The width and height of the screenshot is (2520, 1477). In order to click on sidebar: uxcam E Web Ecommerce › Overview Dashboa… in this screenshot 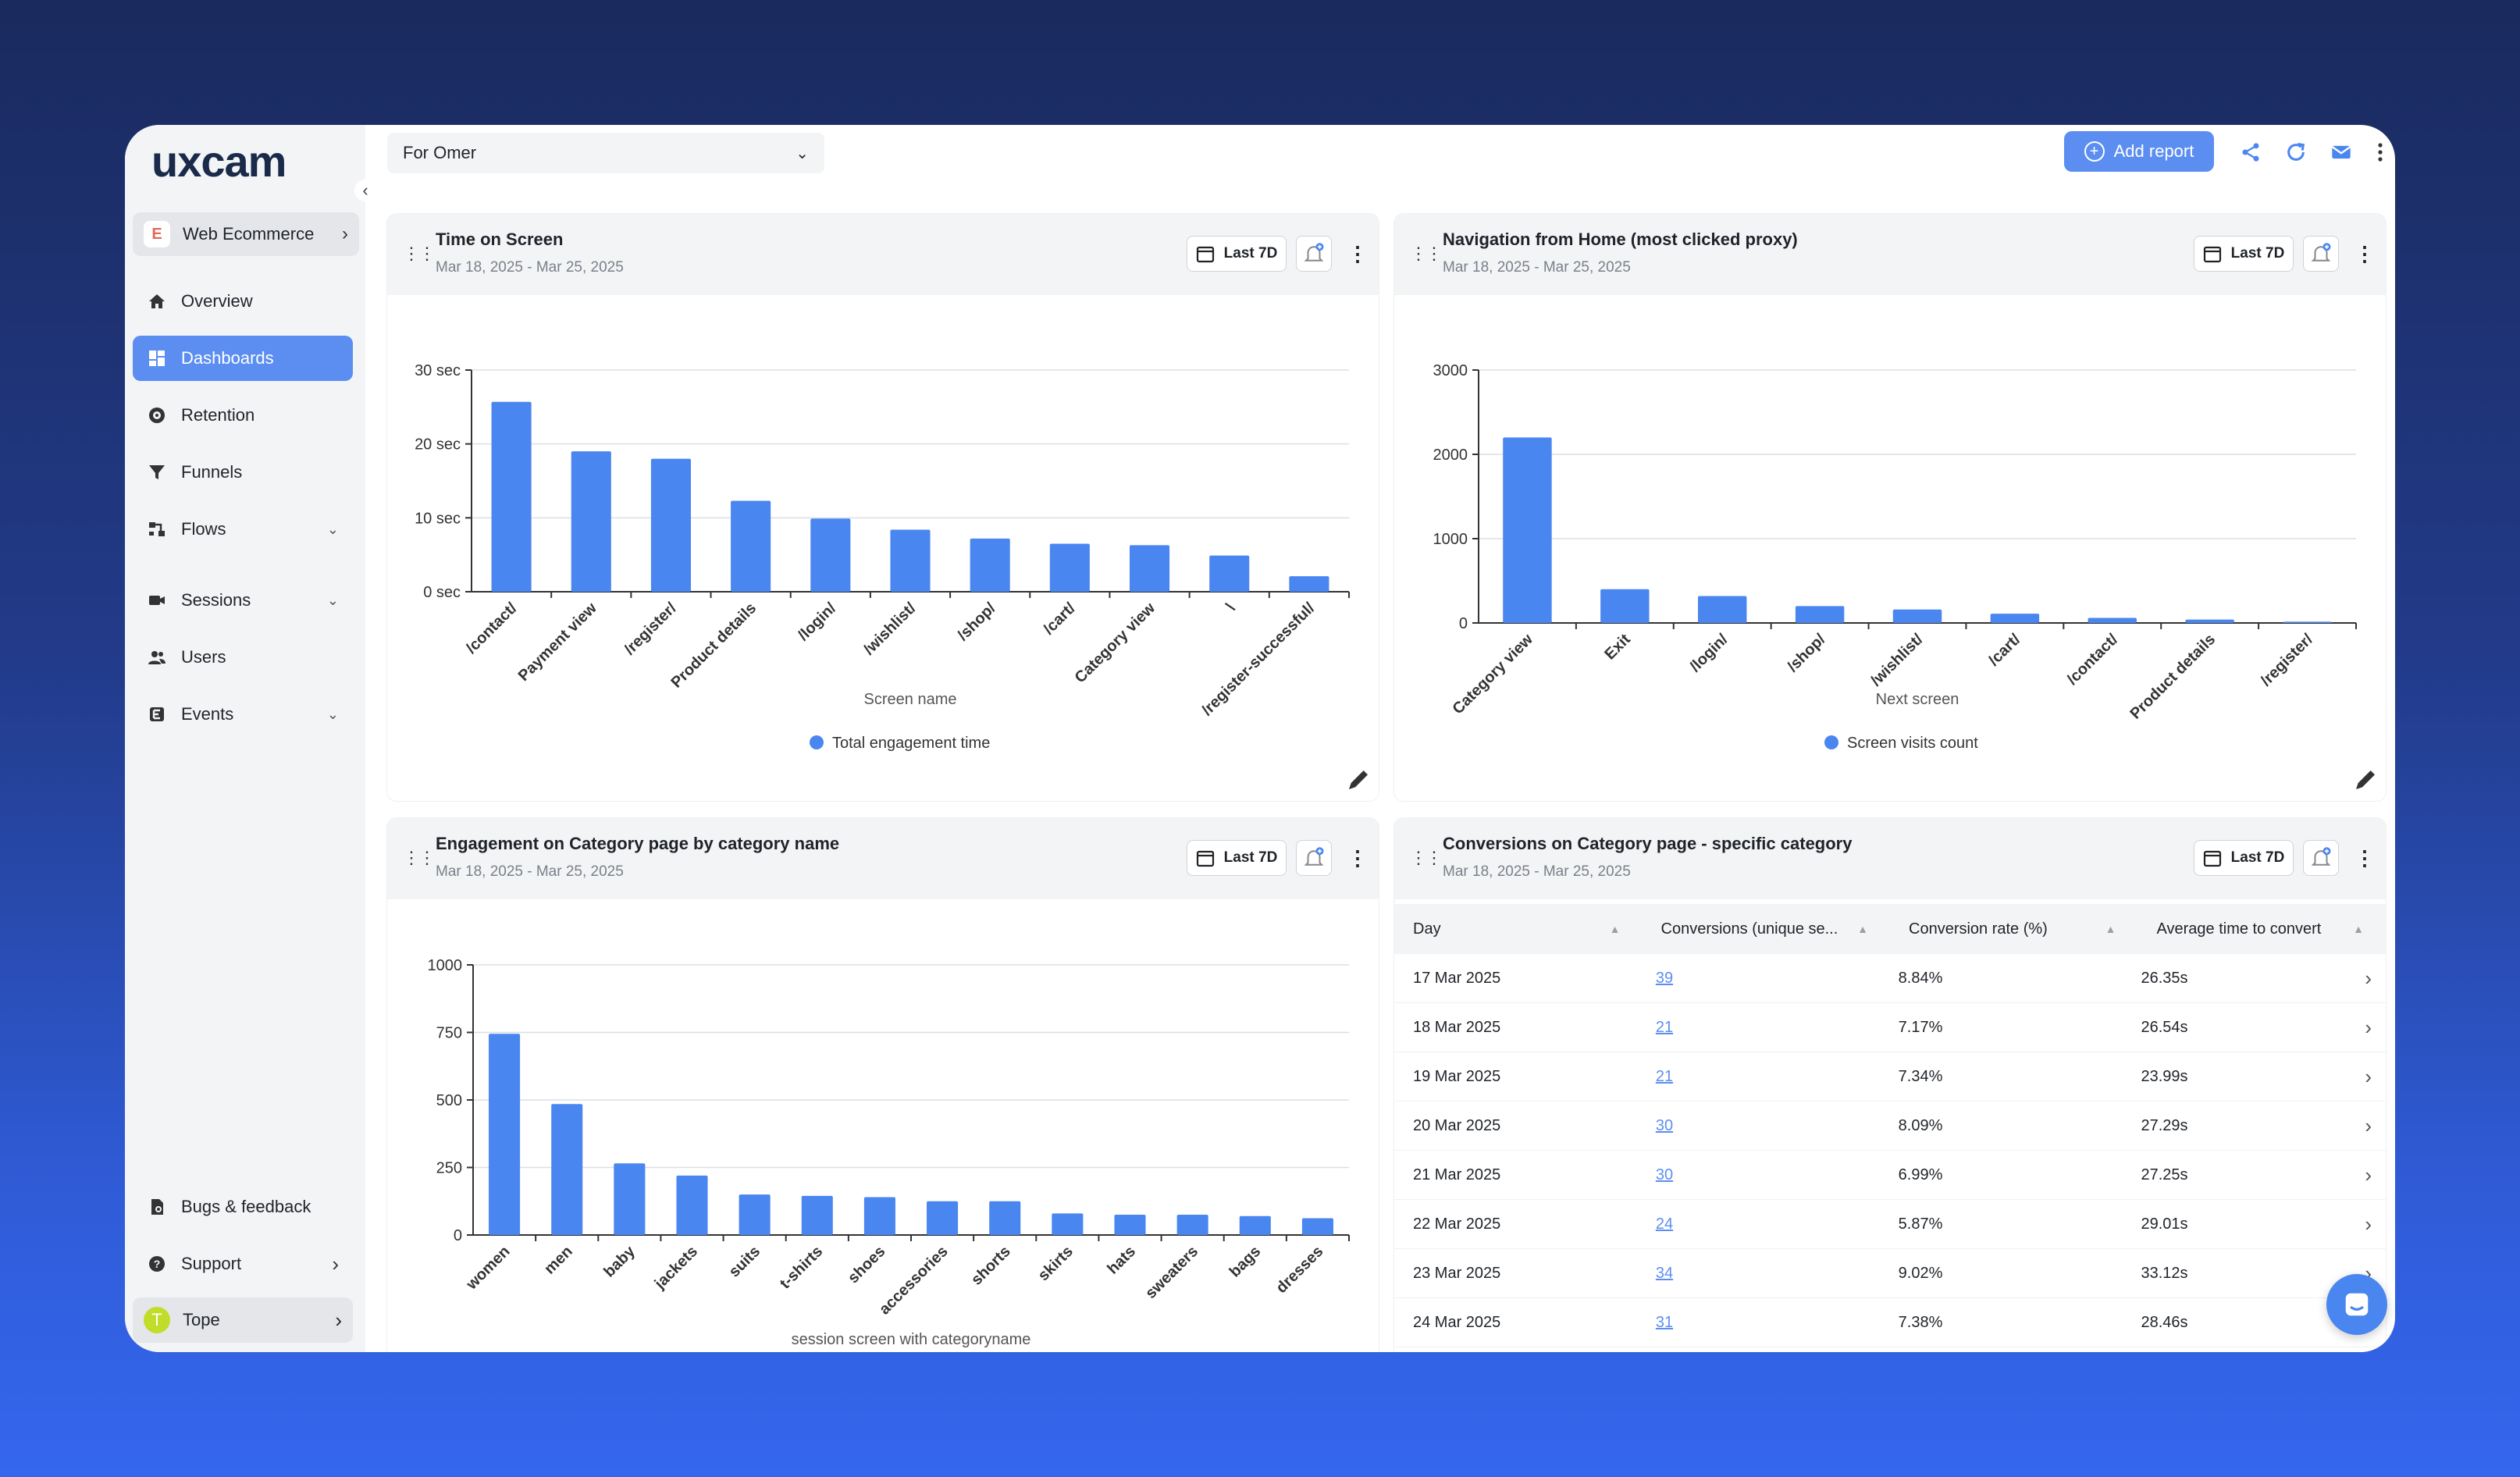, I will do `click(245, 738)`.